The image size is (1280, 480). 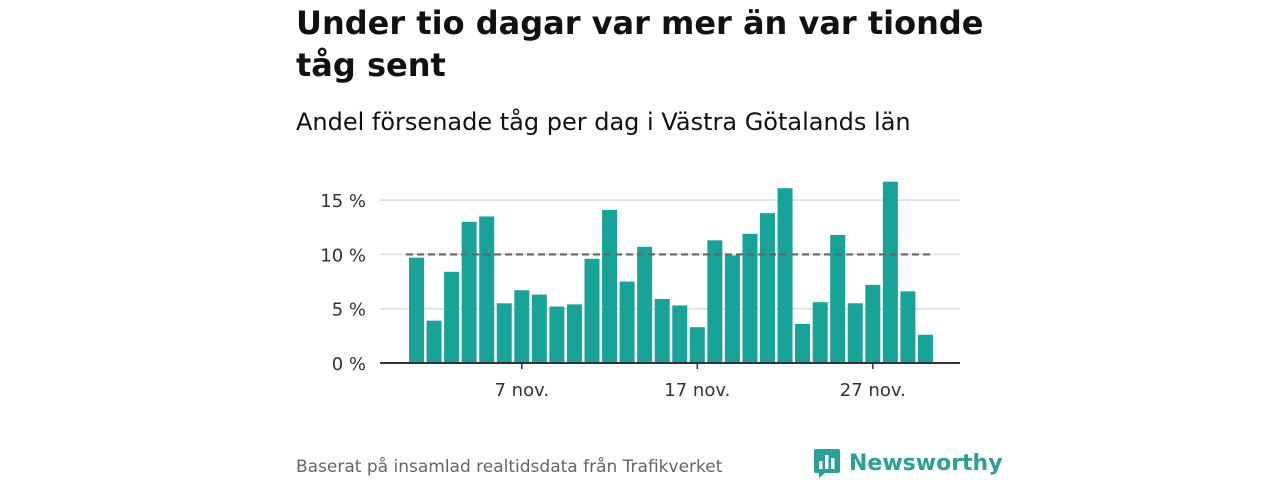 What do you see at coordinates (926, 463) in the screenshot?
I see `brand-name: Newsworthy` at bounding box center [926, 463].